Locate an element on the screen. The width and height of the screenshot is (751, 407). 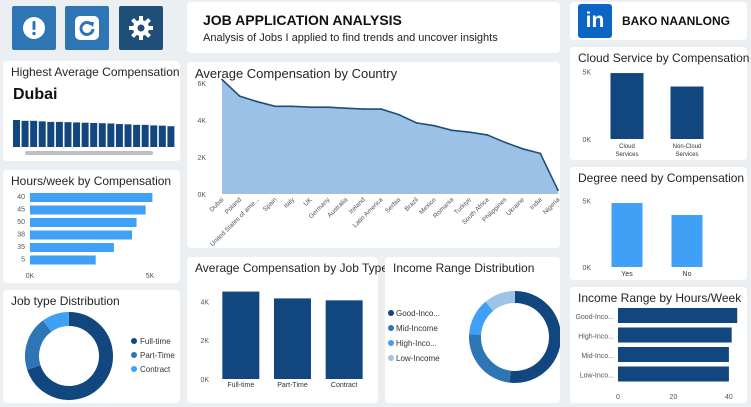
highest-comp-value: Dubai is located at coordinates (35, 94).